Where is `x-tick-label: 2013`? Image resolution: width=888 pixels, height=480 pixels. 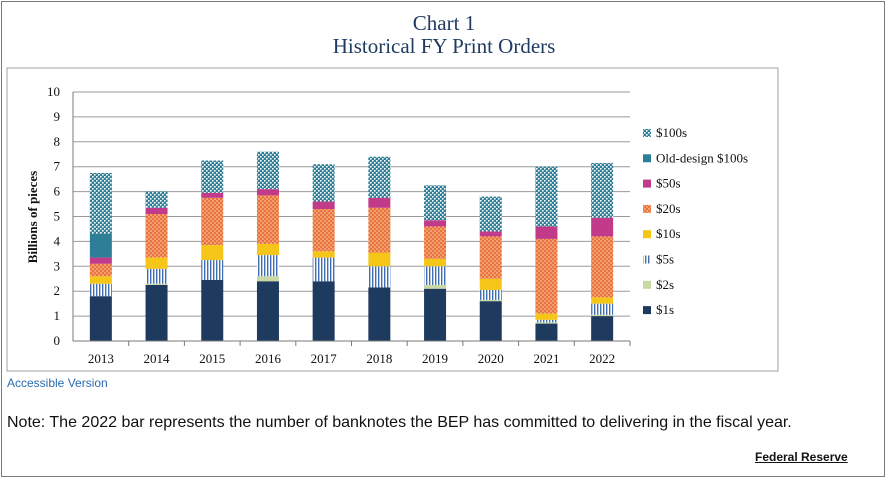
x-tick-label: 2013 is located at coordinates (101, 358).